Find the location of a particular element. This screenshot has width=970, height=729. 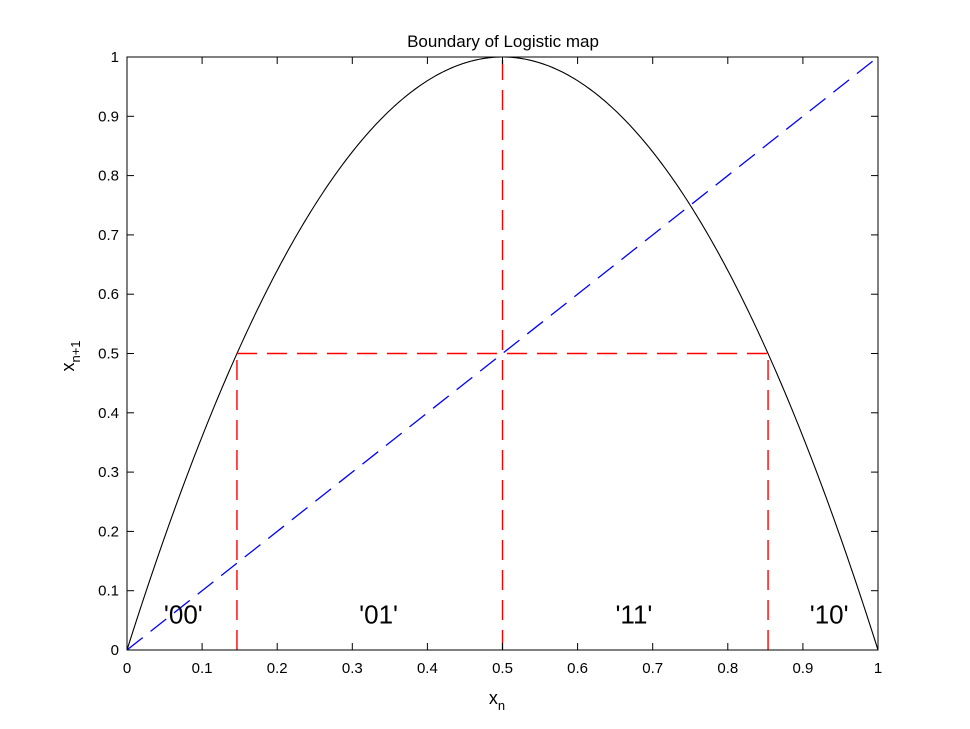

x-tick-label: 0.1 is located at coordinates (202, 668).